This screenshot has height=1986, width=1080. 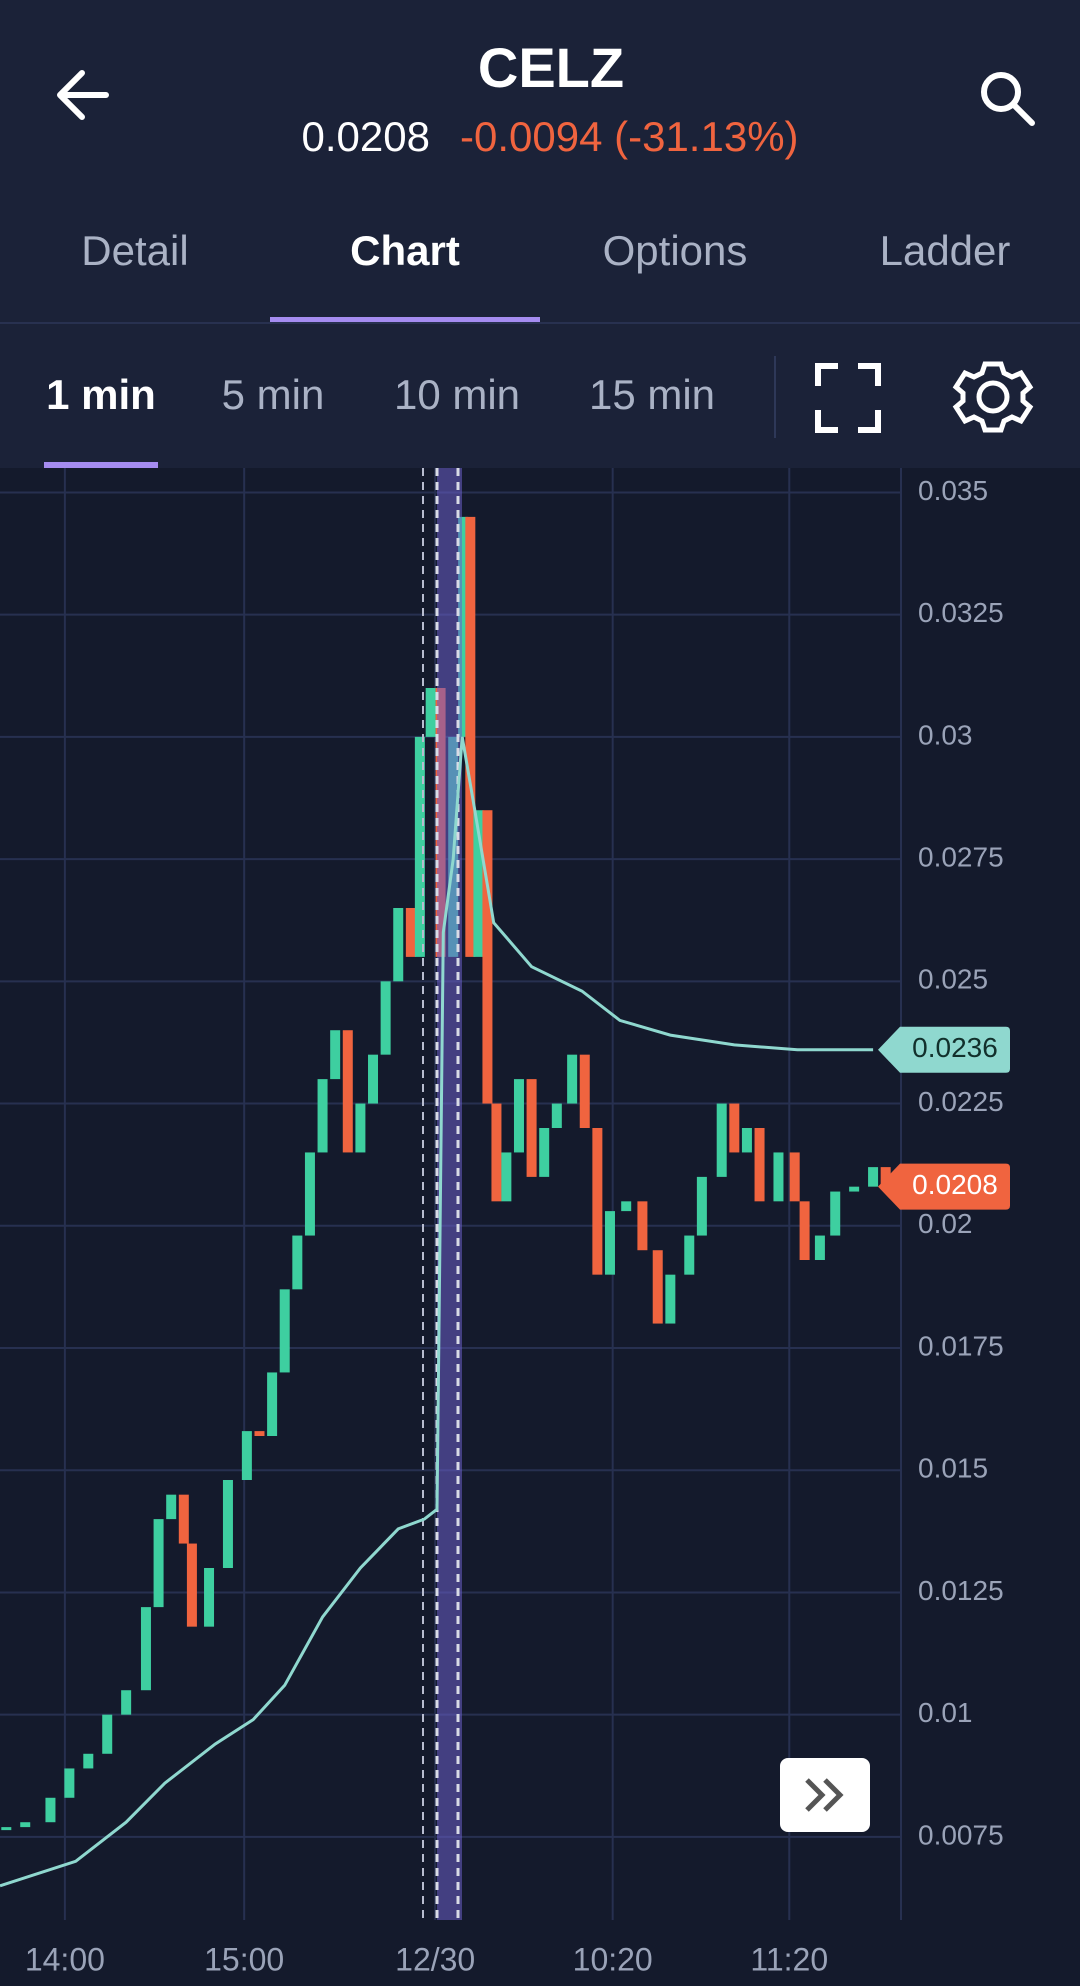 I want to click on tab-indicator, so click(x=405, y=320).